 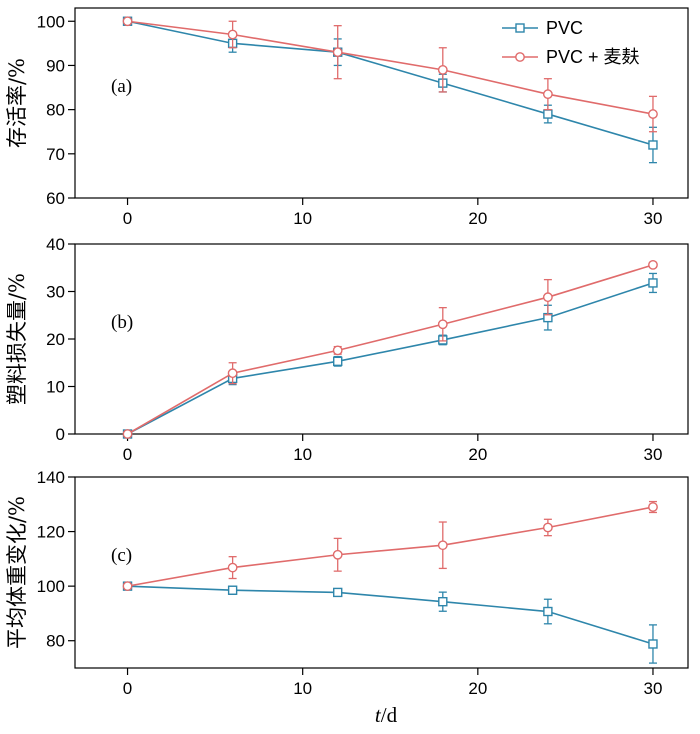 What do you see at coordinates (17, 103) in the screenshot?
I see `y-axis-label: 存活率/%` at bounding box center [17, 103].